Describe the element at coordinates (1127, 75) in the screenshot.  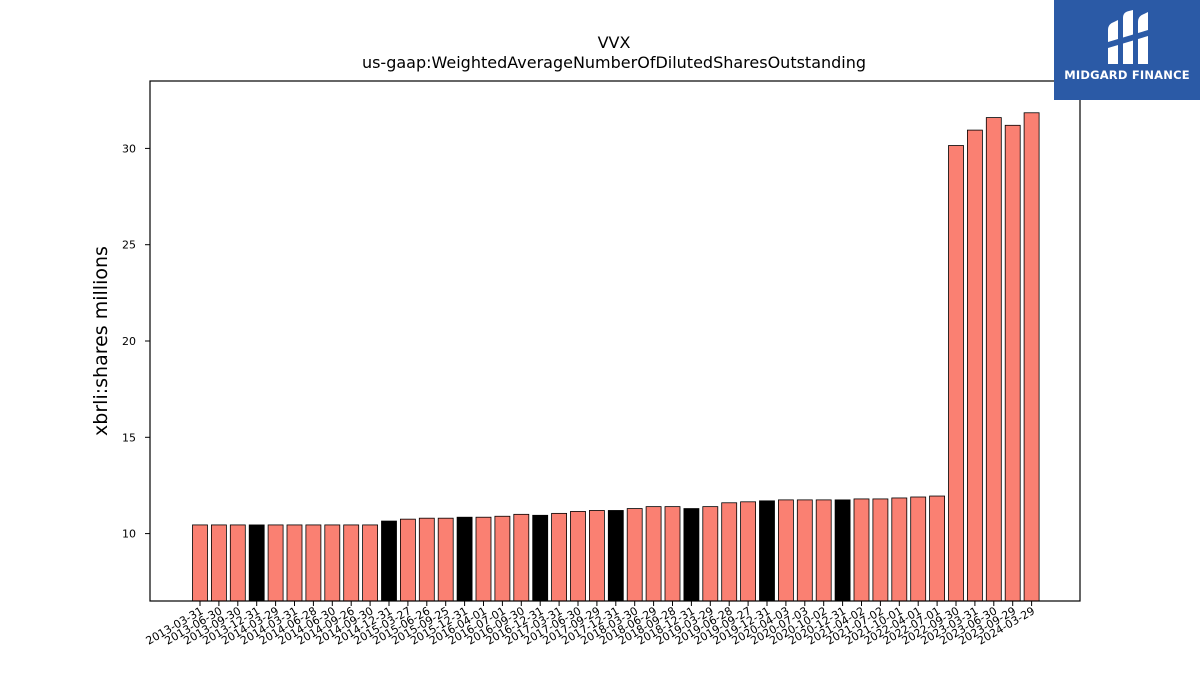
I see `logo-text: MIDGARD FINANCE` at that location.